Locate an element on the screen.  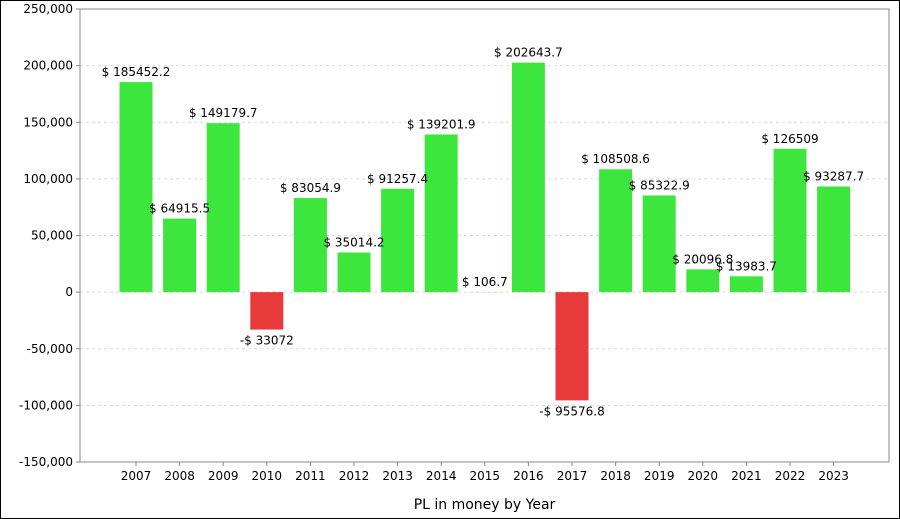
bar-2017 is located at coordinates (572, 346).